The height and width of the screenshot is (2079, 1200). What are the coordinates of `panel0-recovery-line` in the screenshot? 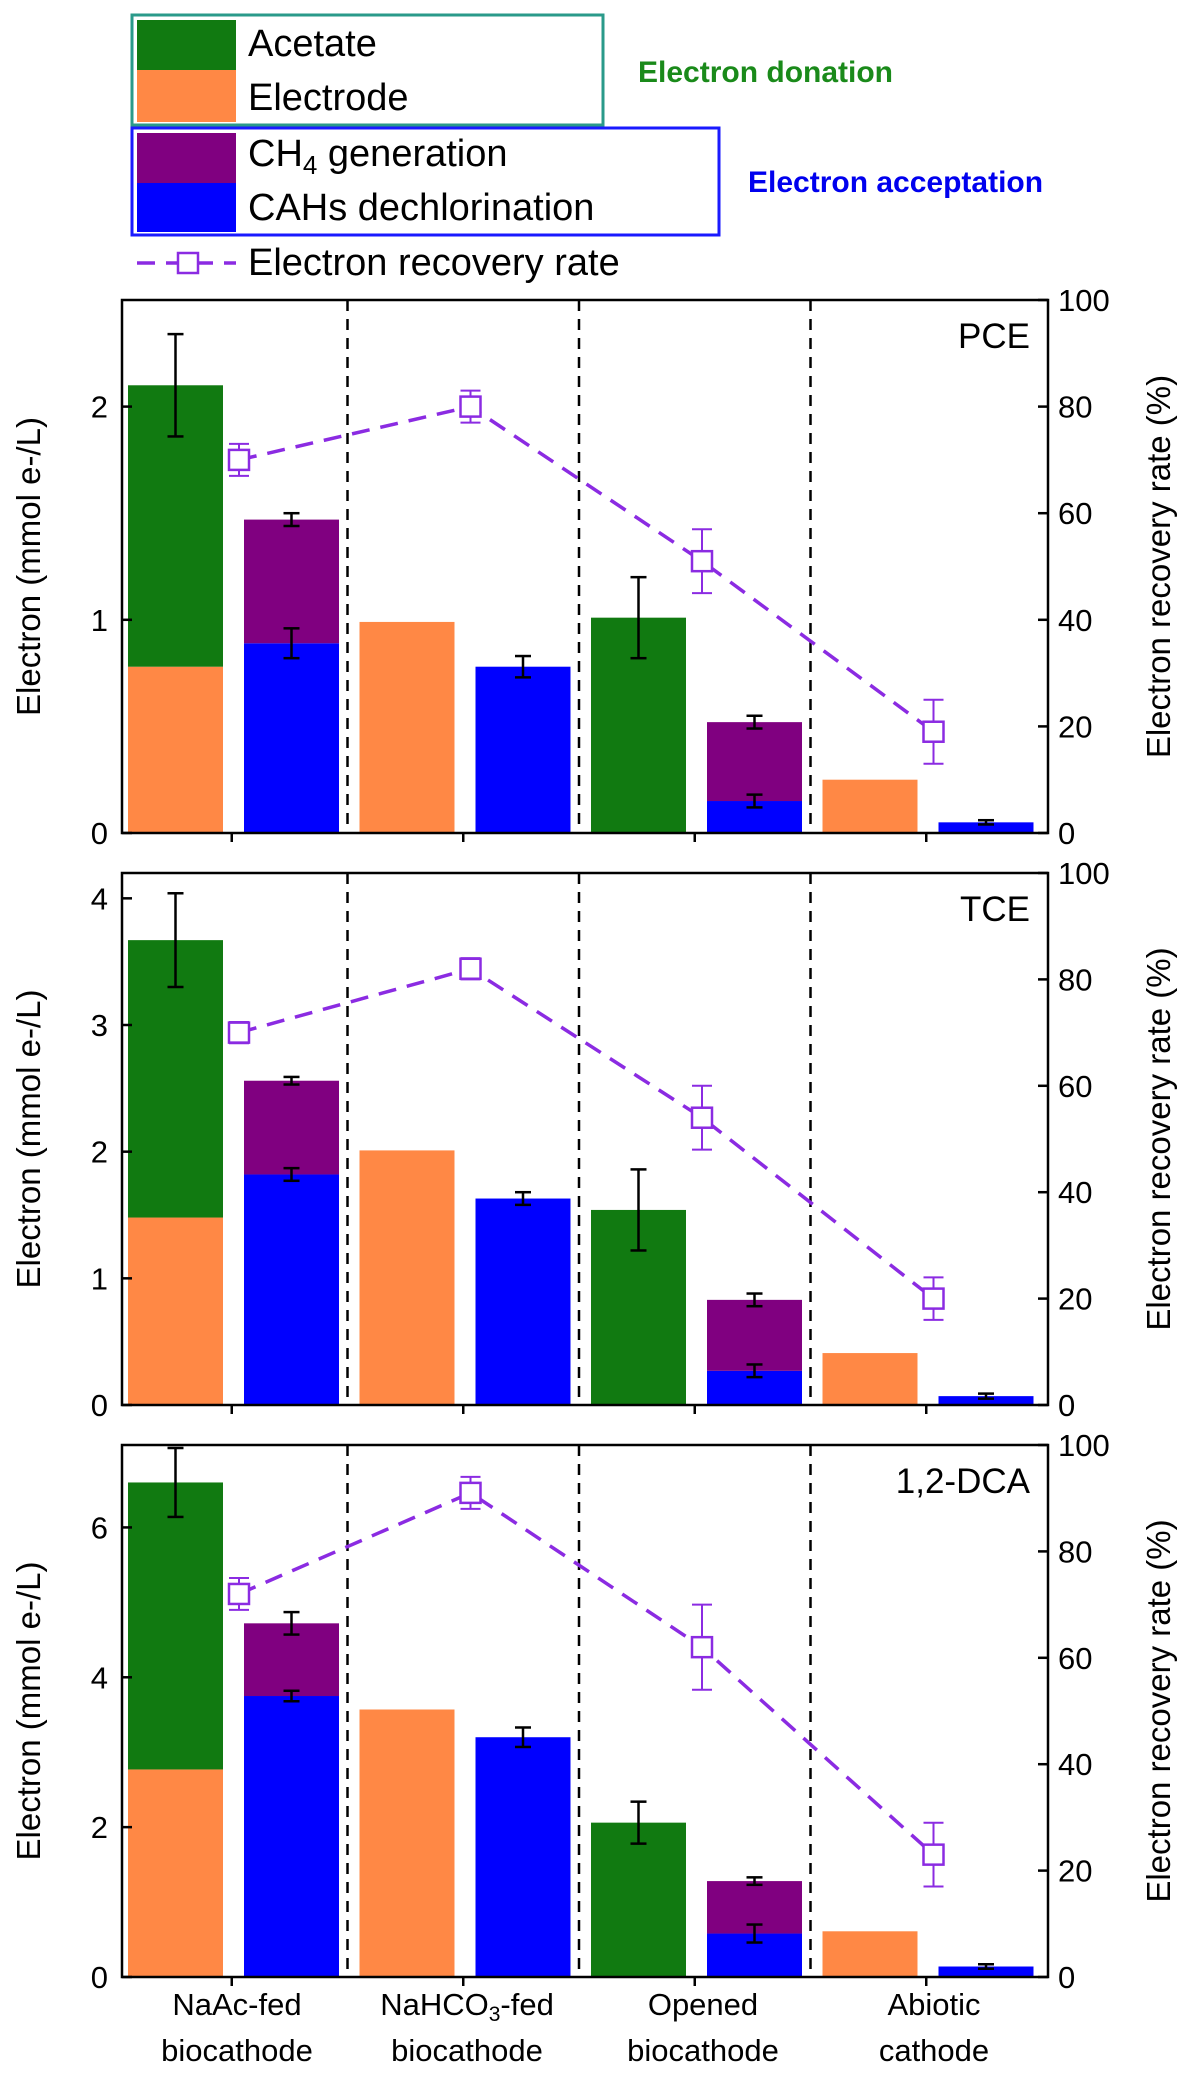 It's located at (586, 569).